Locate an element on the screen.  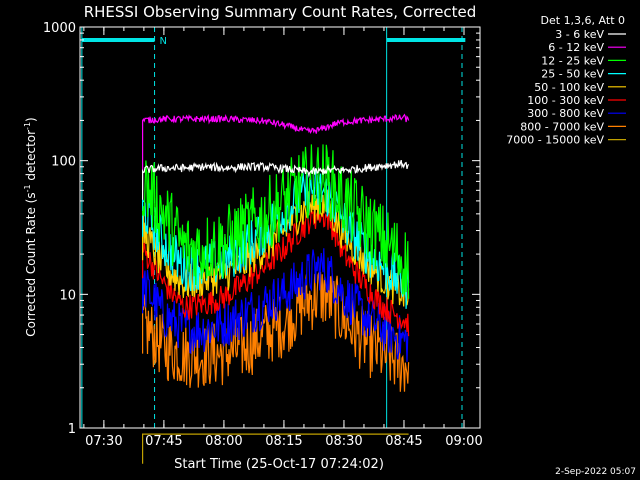
y-axis-label: Corrected Count Rate (s-1 detector-1) is located at coordinates (30, 226).